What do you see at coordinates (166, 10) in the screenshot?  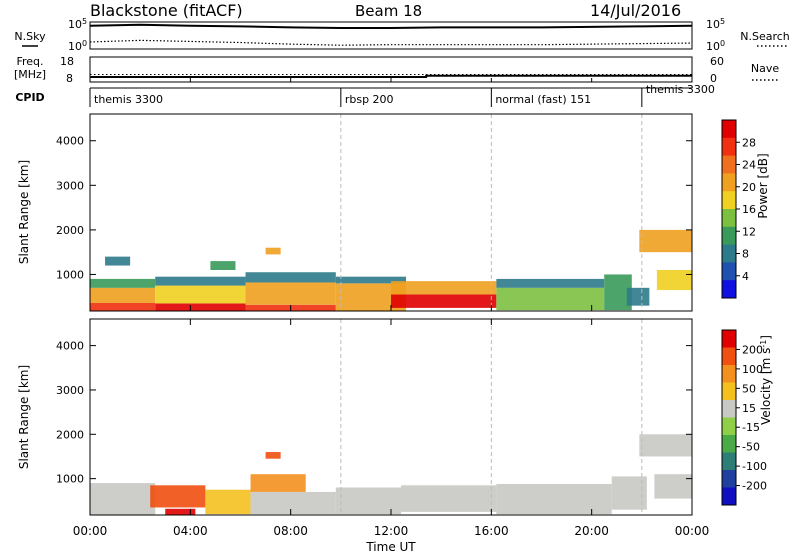 I see `station-title: Blackstone (fitACF)` at bounding box center [166, 10].